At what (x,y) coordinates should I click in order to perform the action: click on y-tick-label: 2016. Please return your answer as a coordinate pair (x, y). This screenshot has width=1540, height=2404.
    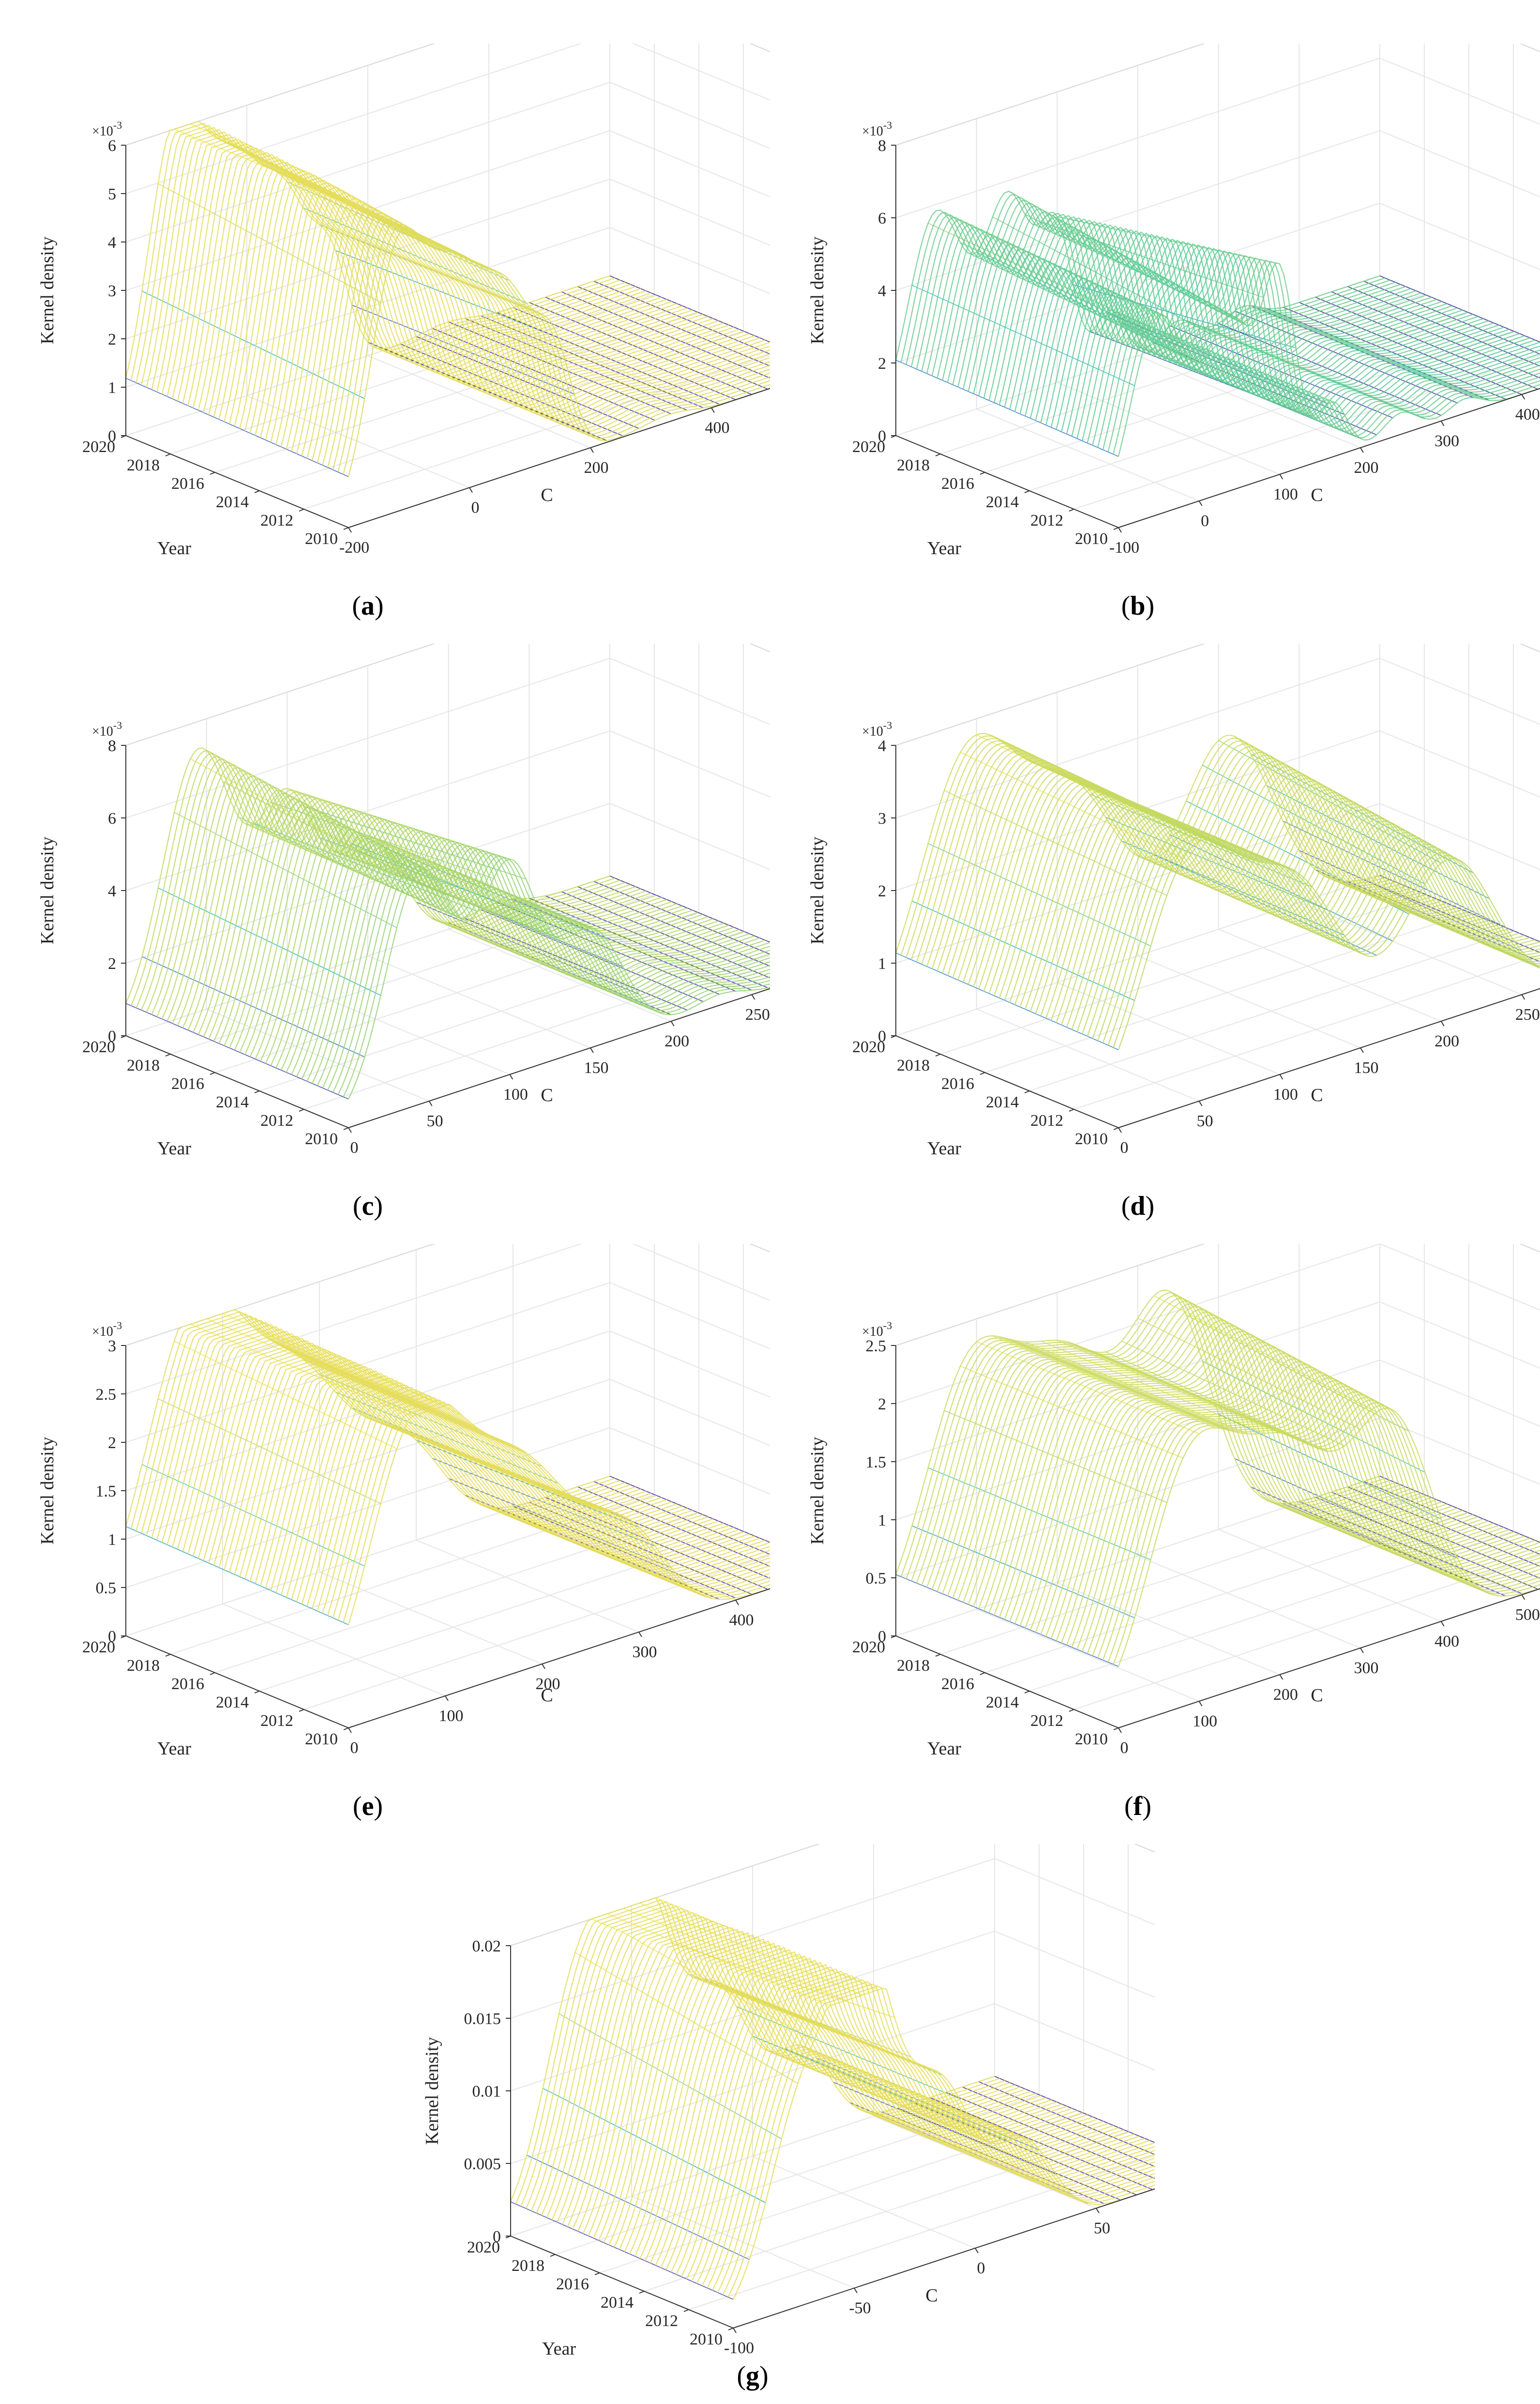
    Looking at the image, I should click on (187, 1084).